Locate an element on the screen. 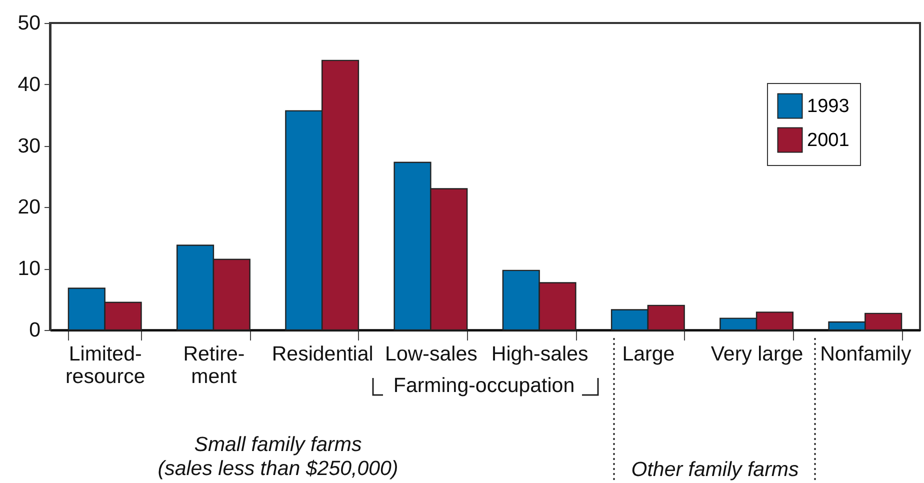 The image size is (924, 483). x-tick-label: Residential is located at coordinates (323, 354).